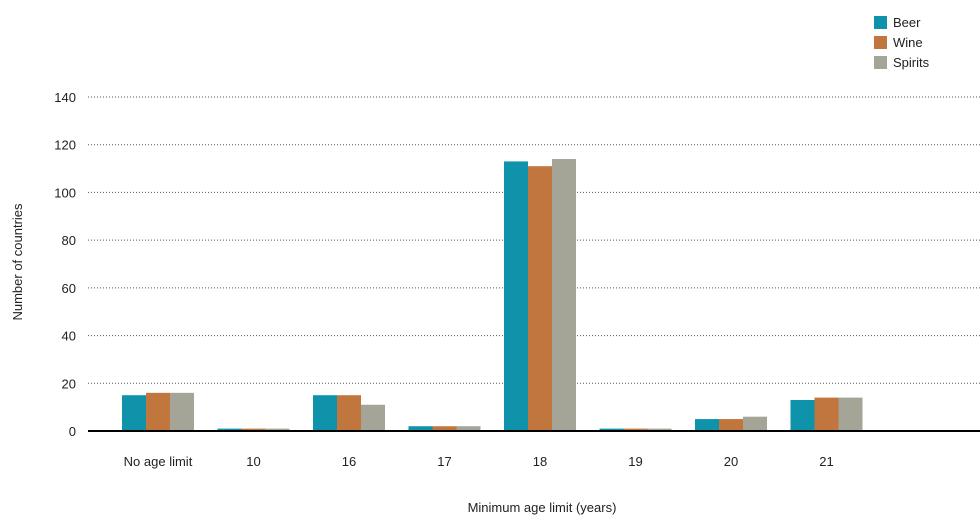 This screenshot has height=518, width=980. Describe the element at coordinates (907, 22) in the screenshot. I see `legend-label: Beer` at that location.